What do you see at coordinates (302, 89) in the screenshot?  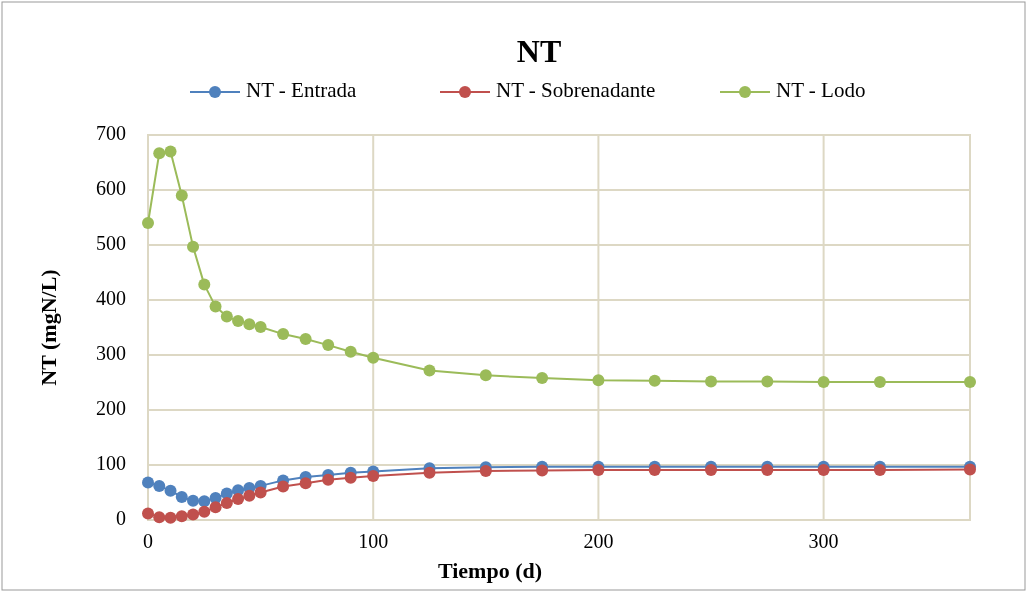 I see `legend-label: NT - Entrada` at bounding box center [302, 89].